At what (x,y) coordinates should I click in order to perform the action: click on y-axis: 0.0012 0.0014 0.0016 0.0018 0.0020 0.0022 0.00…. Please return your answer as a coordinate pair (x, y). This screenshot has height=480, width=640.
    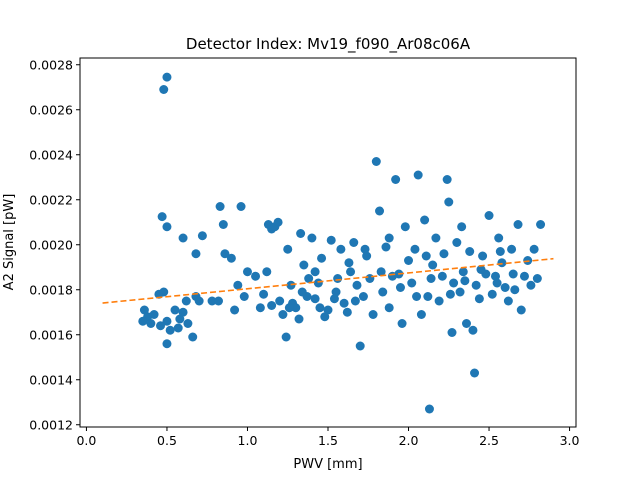
    Looking at the image, I should click on (54, 244).